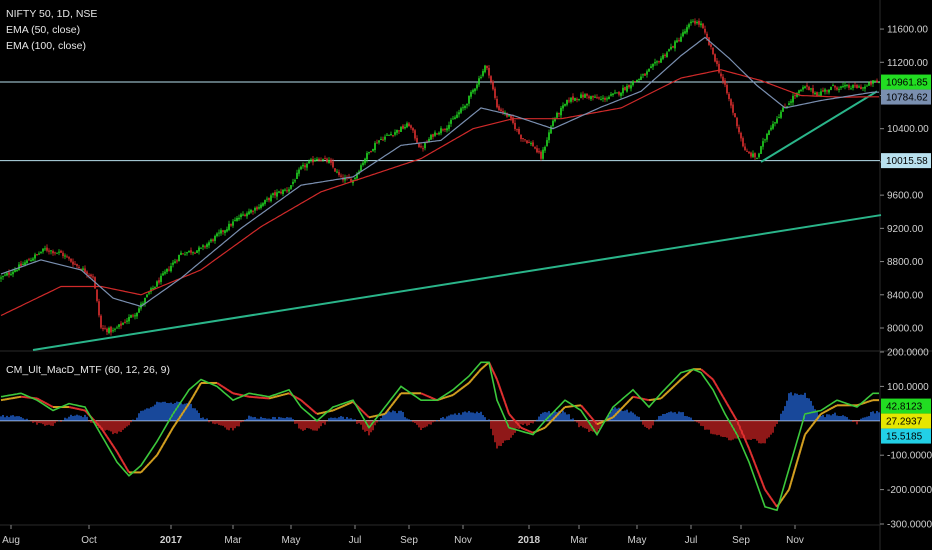 The height and width of the screenshot is (550, 932). What do you see at coordinates (905, 262) in the screenshot?
I see `price-tick-label: 8800.00` at bounding box center [905, 262].